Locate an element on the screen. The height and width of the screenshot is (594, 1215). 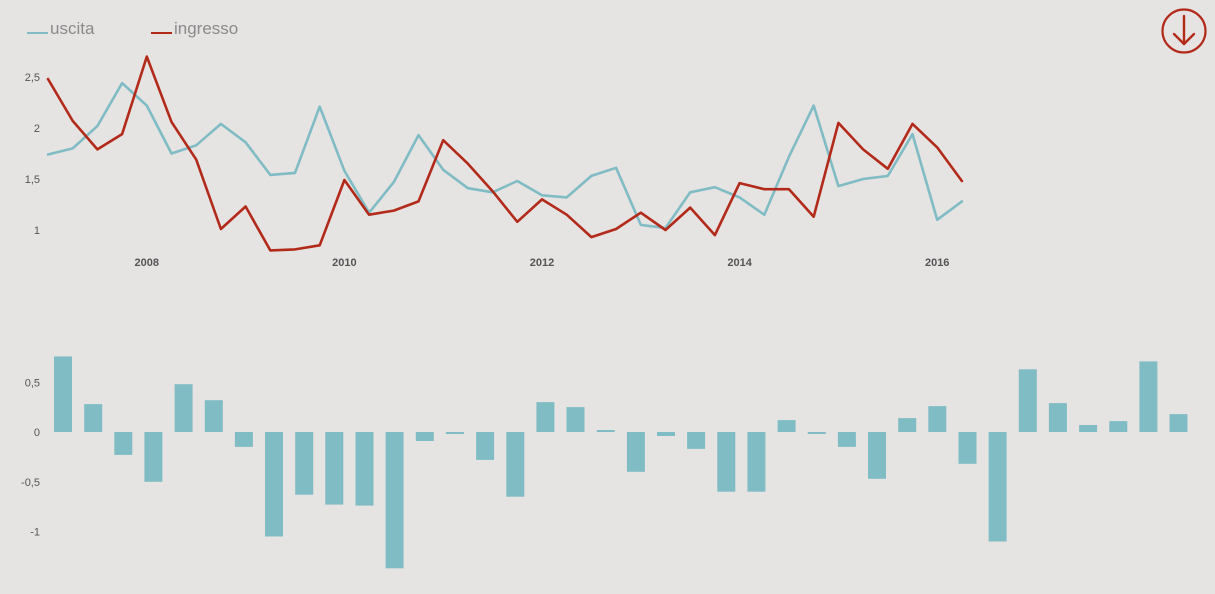
bar-y-tick-label: 0,5 is located at coordinates (32, 383).